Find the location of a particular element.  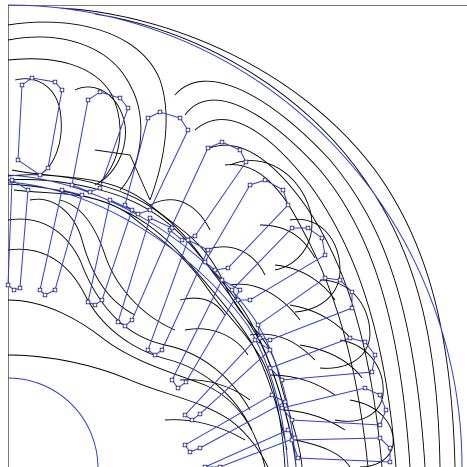

rotor-bore-arc is located at coordinates (53, 422).